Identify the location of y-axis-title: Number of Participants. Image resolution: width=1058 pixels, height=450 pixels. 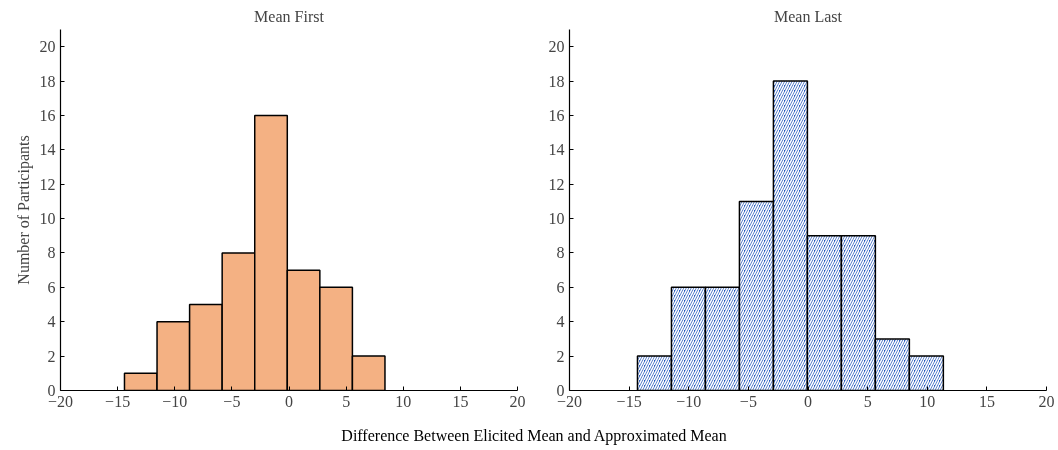
(23, 210).